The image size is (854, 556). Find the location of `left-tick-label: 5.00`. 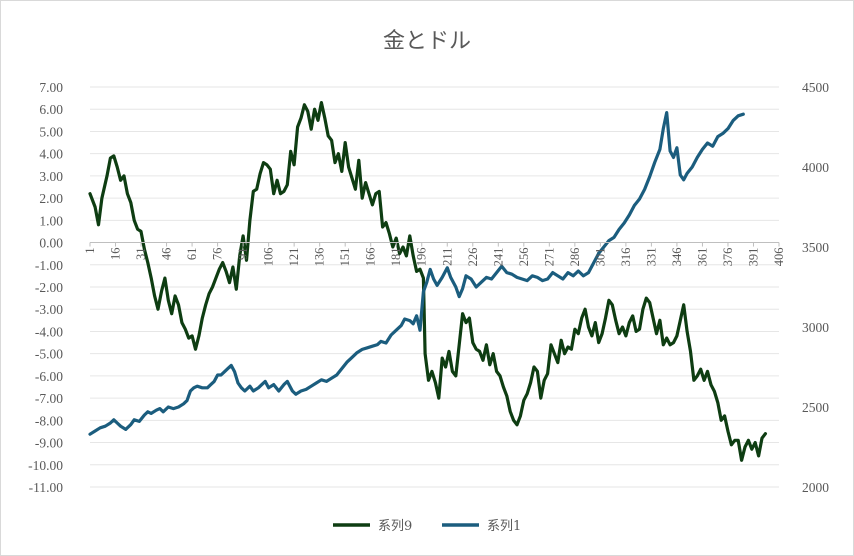

left-tick-label: 5.00 is located at coordinates (51, 131).